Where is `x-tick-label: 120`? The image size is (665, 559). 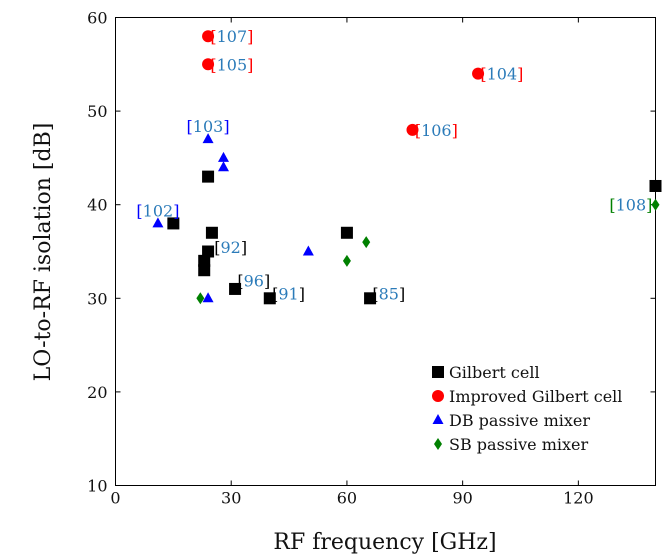 x-tick-label: 120 is located at coordinates (578, 498).